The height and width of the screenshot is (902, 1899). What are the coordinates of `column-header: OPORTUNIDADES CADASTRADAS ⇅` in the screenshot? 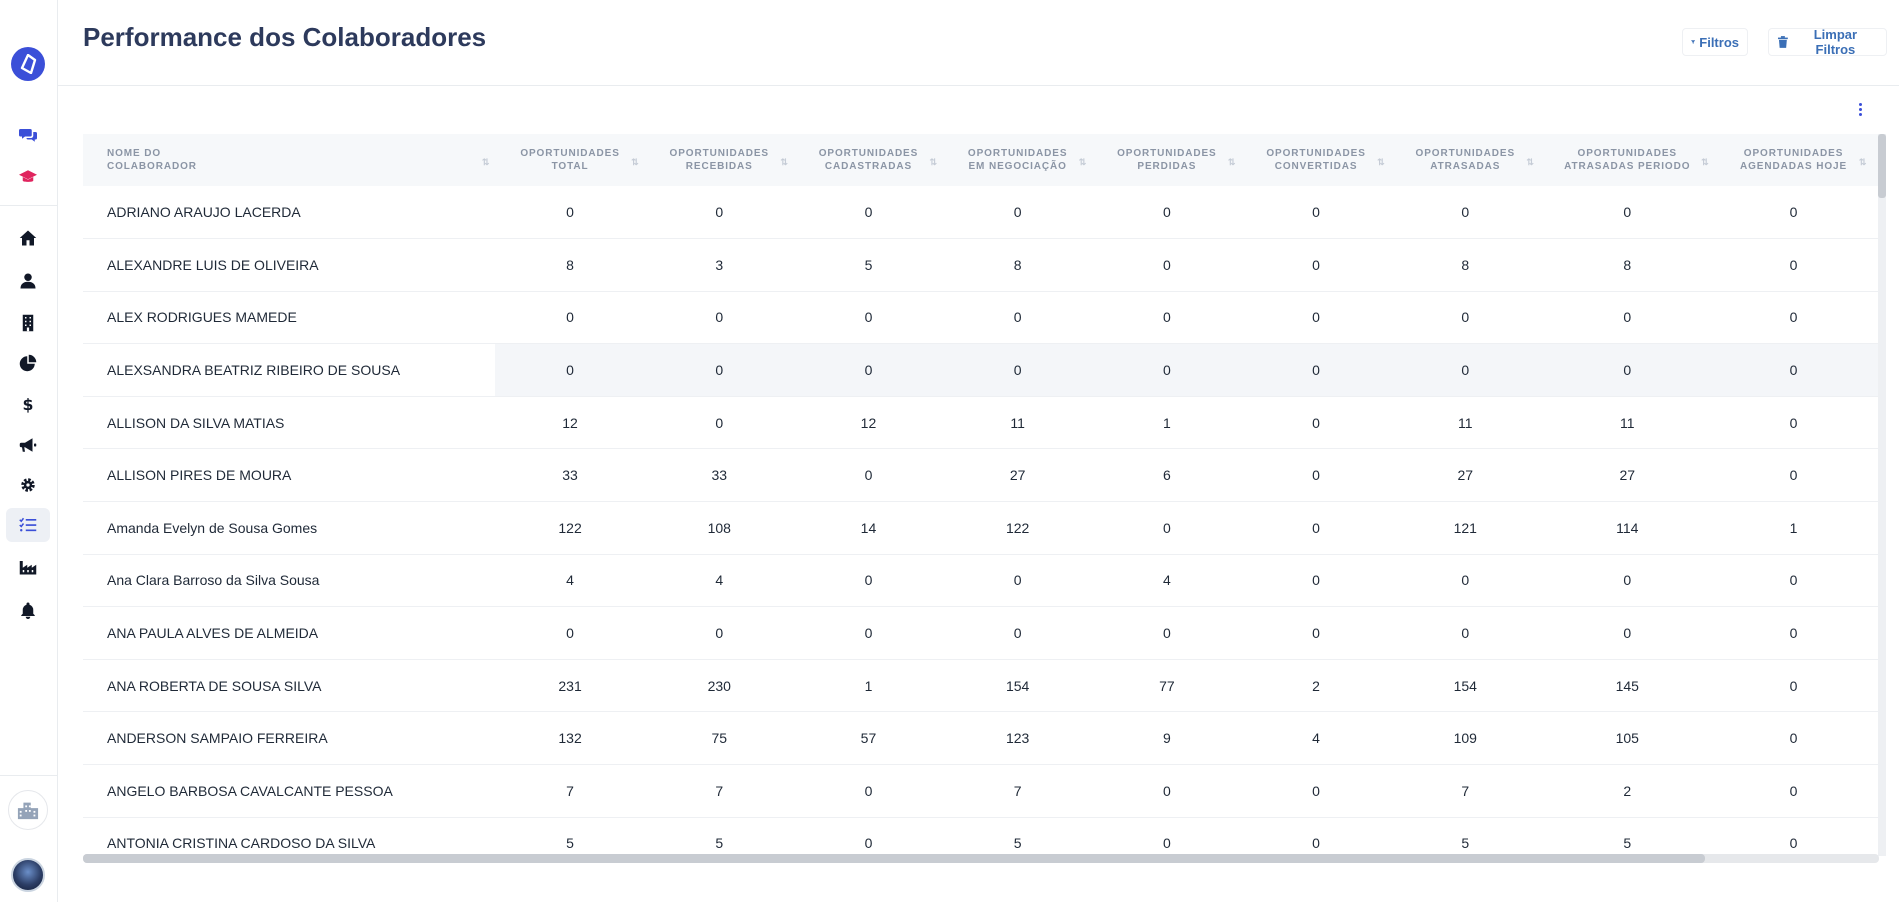 It's located at (868, 160).